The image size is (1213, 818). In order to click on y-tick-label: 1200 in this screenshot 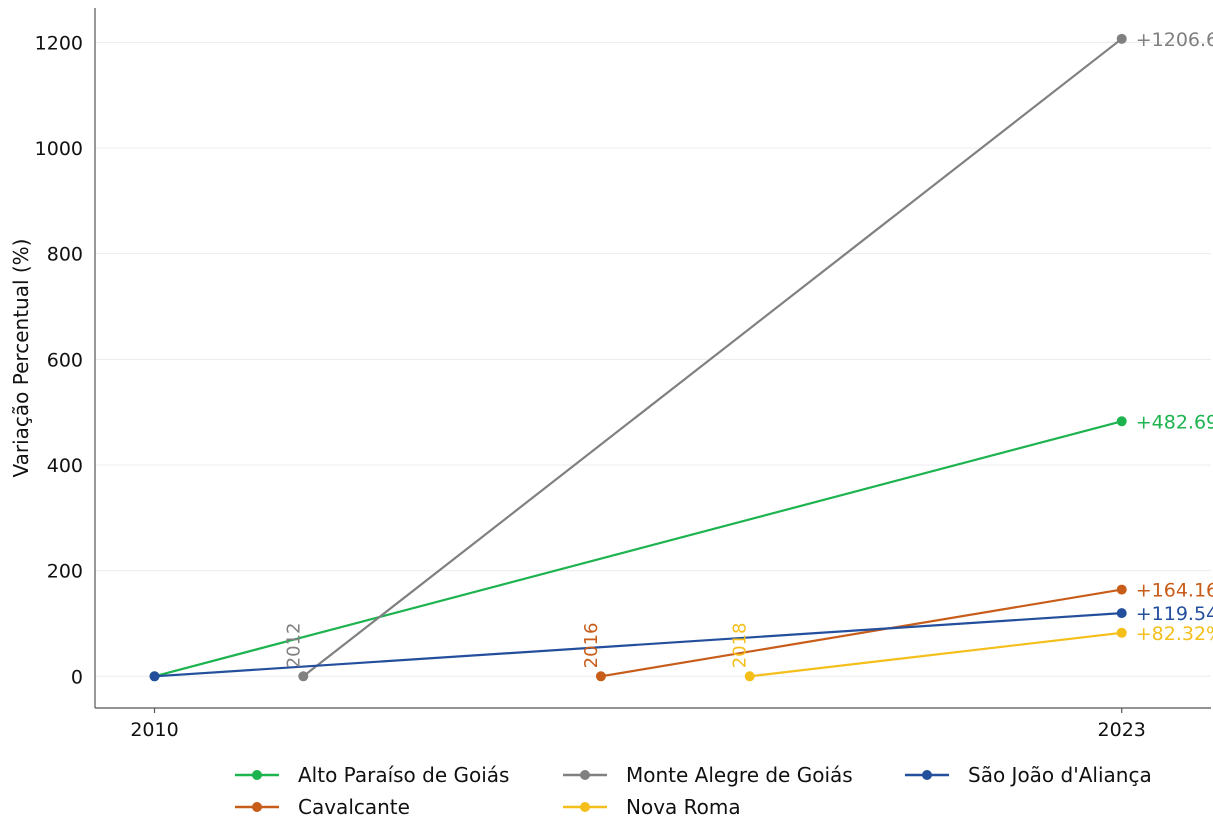, I will do `click(59, 43)`.